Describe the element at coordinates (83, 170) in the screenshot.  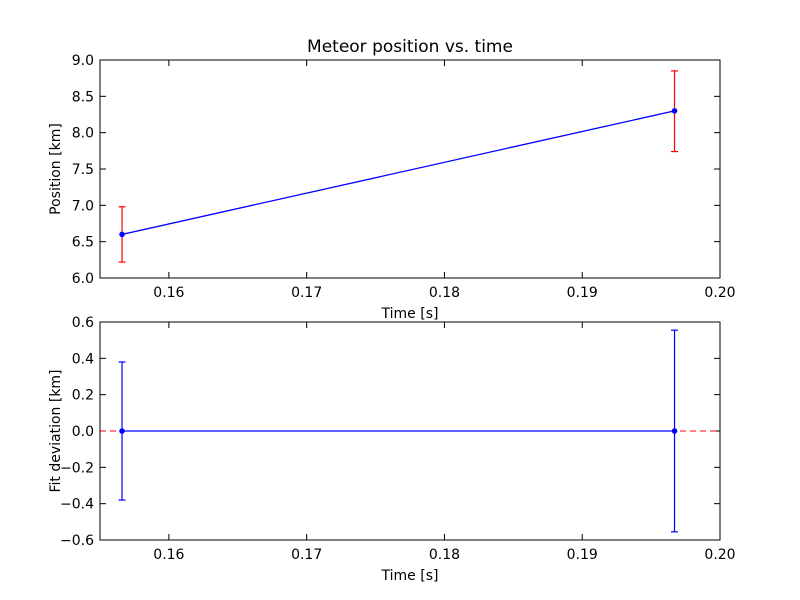
I see `y-tick-label: 7.5` at that location.